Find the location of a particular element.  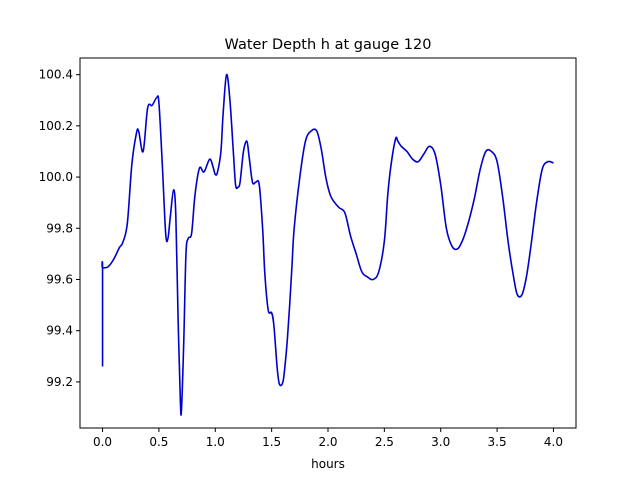

x-tick-label: 2.5 is located at coordinates (384, 442).